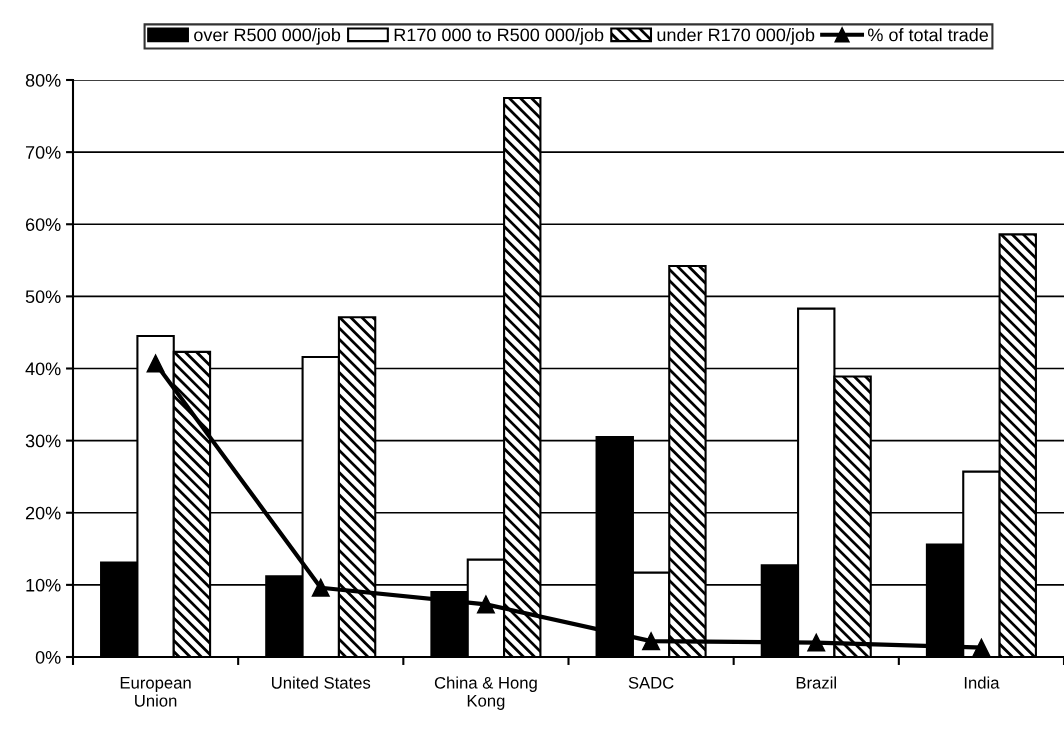 The height and width of the screenshot is (731, 1064). I want to click on y-tick-label: 10%, so click(43, 585).